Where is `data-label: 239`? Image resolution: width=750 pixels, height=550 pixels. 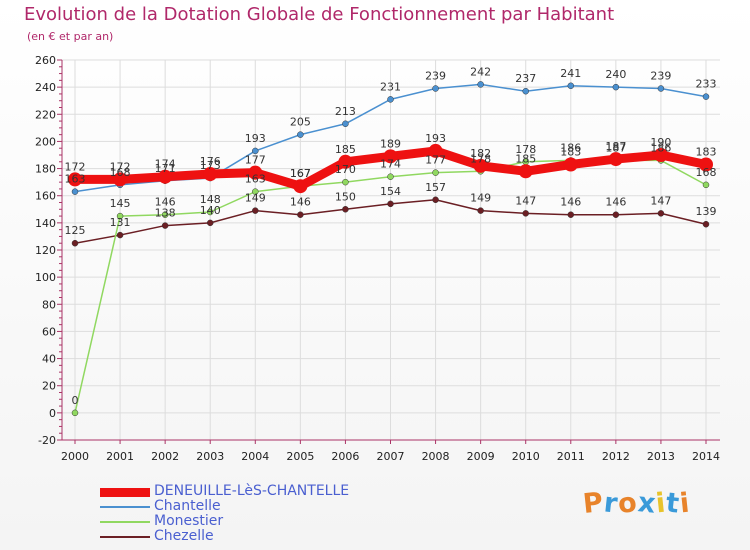 data-label: 239 is located at coordinates (435, 76).